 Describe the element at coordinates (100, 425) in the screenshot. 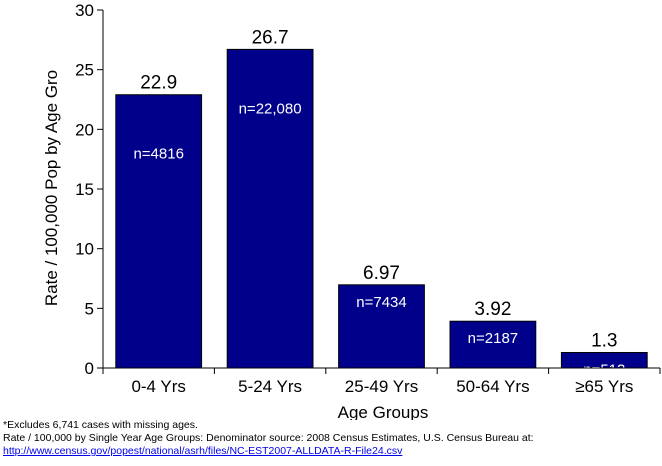

I see `footnote-missing-ages: *Excludes 6,741 cases with missing ages.` at that location.